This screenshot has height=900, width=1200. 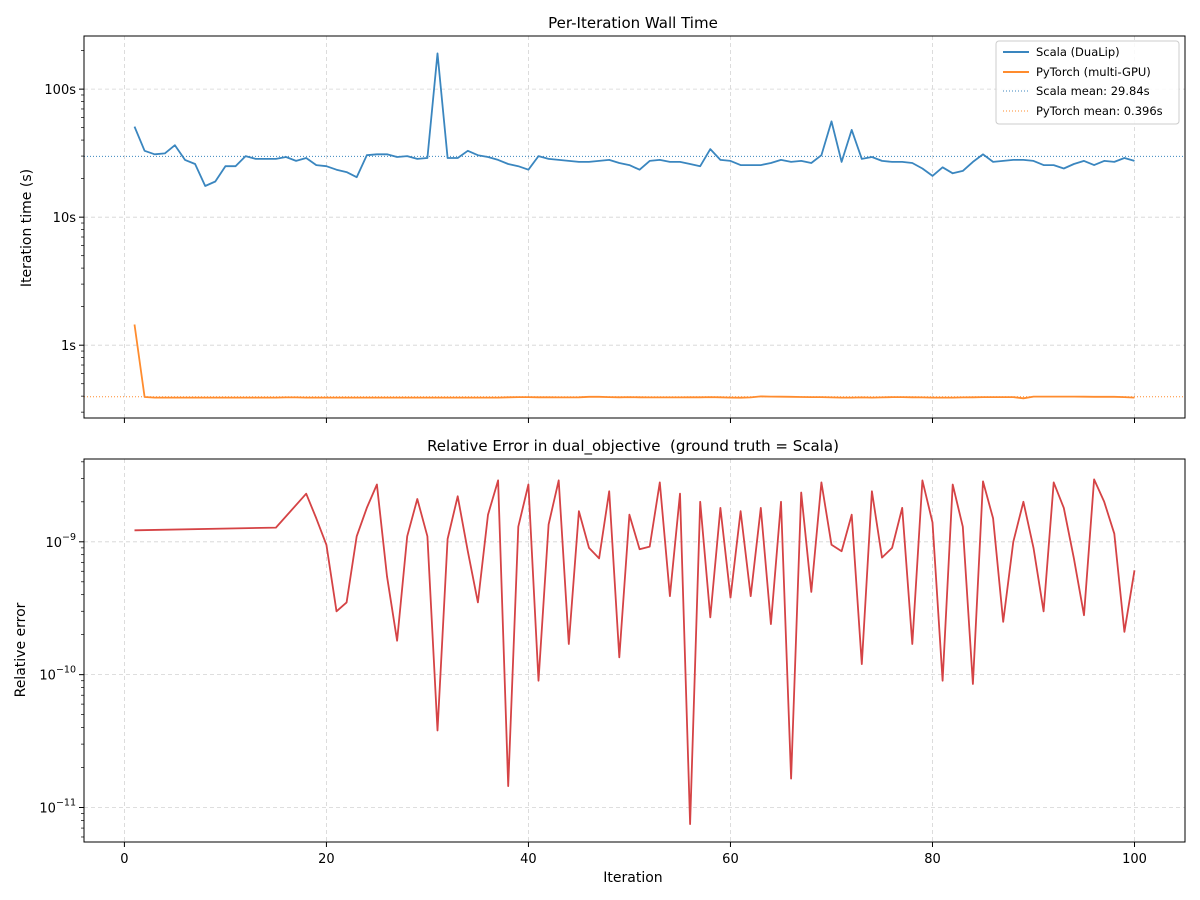 I want to click on legend-label-scala-mean: Scala mean: 29.84s, so click(x=1093, y=91).